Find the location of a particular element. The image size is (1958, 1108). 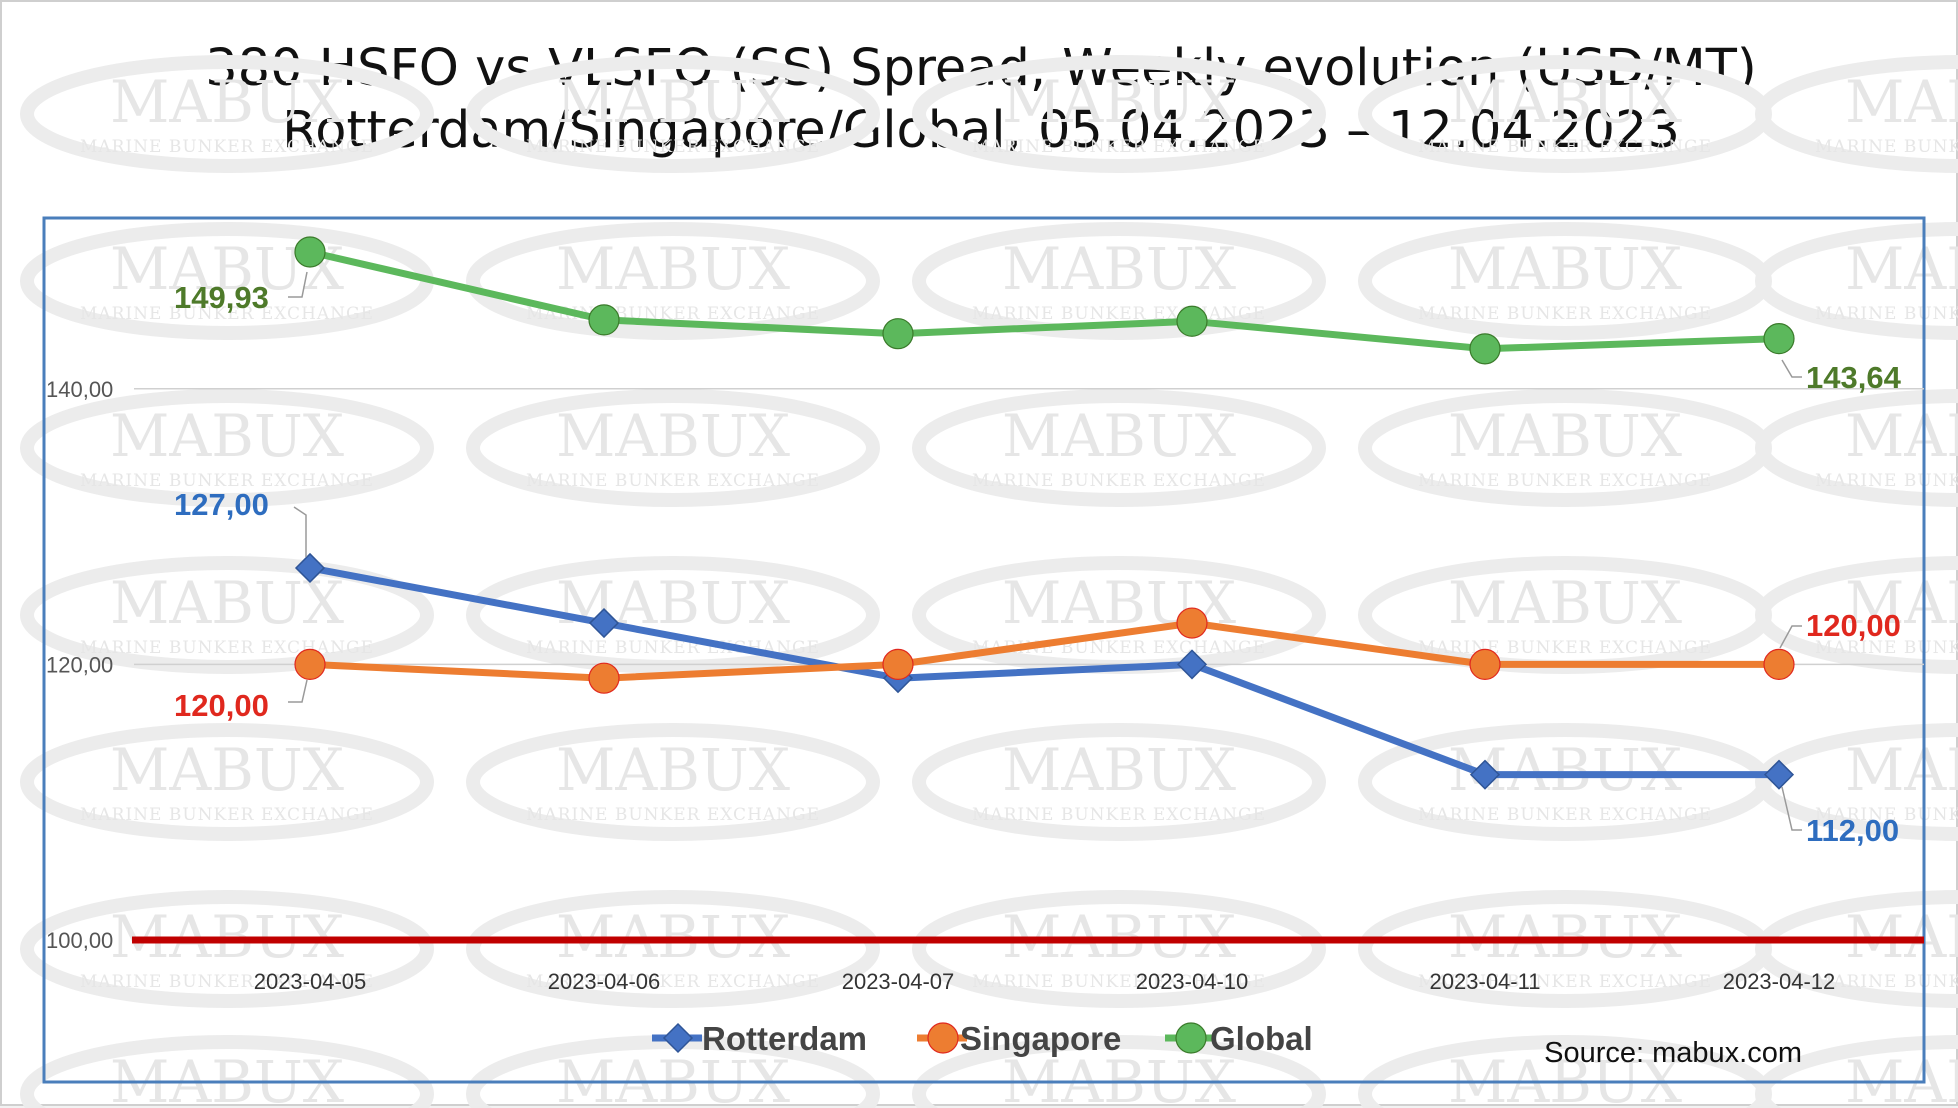

legend-label: Singapore is located at coordinates (1040, 1038).